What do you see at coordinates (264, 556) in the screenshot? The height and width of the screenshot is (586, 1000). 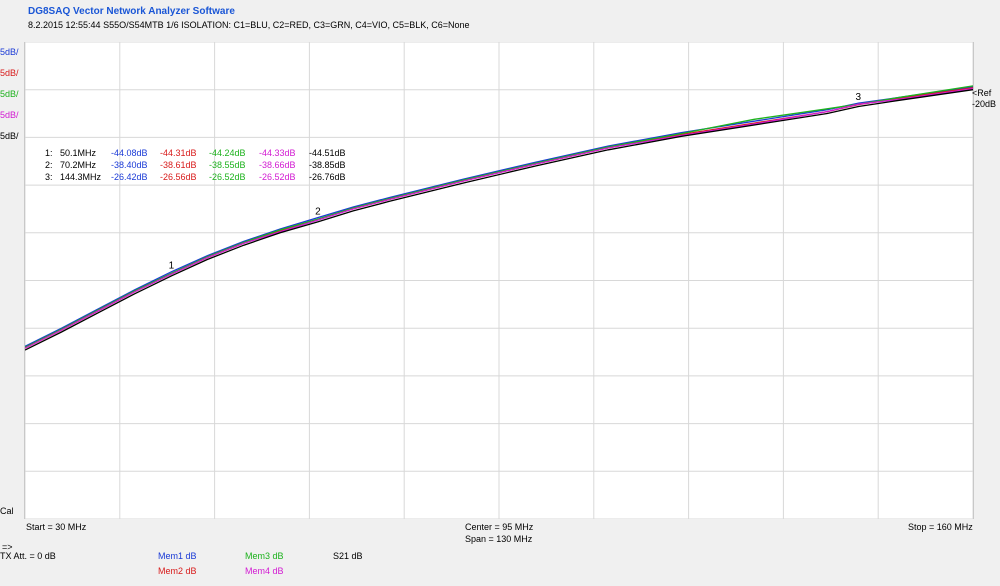 I see `mem3-label: Mem3 dB` at bounding box center [264, 556].